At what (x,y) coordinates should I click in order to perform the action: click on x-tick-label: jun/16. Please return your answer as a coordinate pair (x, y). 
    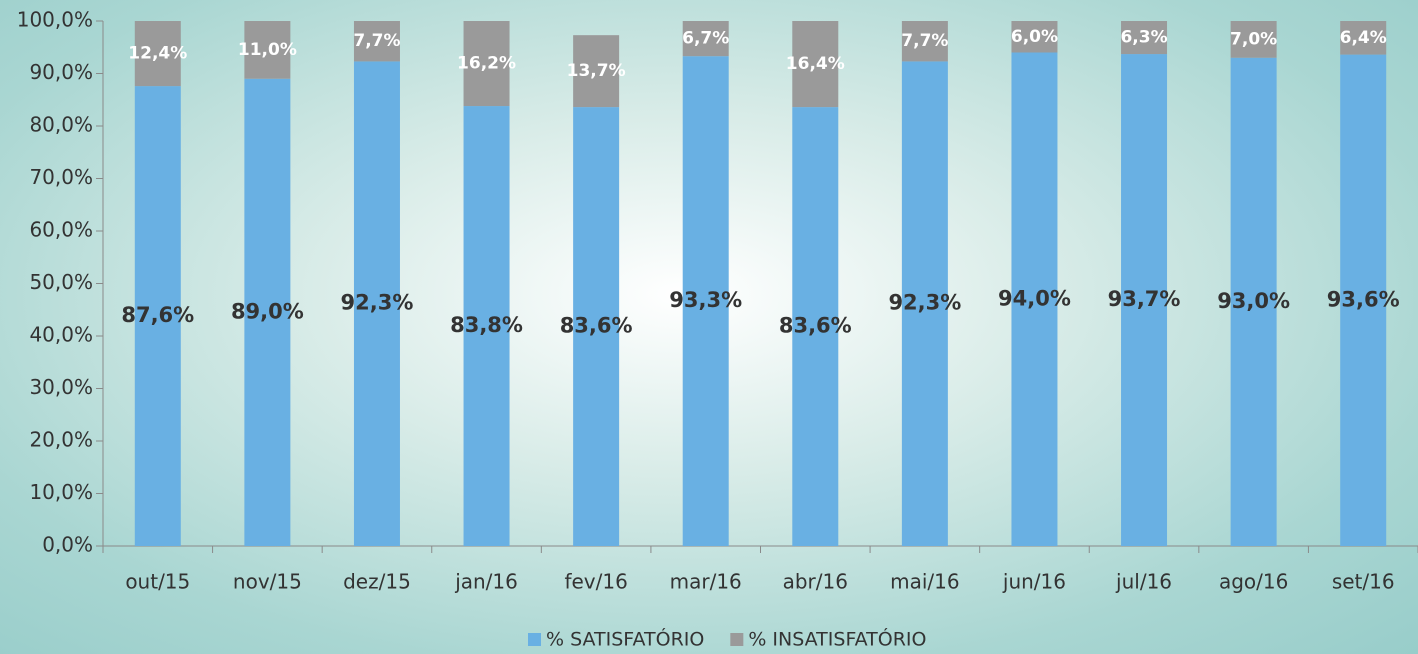
    Looking at the image, I should click on (1034, 582).